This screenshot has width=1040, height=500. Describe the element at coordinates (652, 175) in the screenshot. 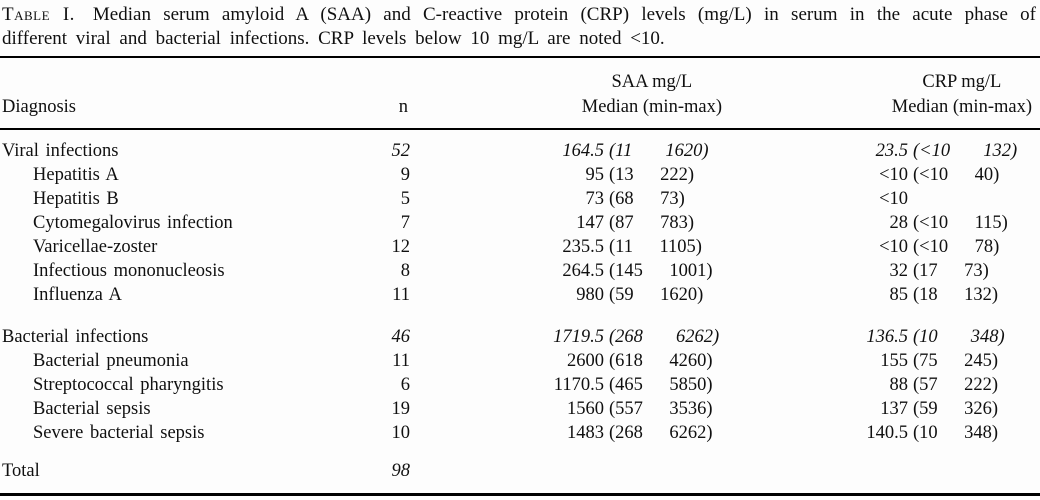

I see `saa-range-cell: (13 222)` at that location.